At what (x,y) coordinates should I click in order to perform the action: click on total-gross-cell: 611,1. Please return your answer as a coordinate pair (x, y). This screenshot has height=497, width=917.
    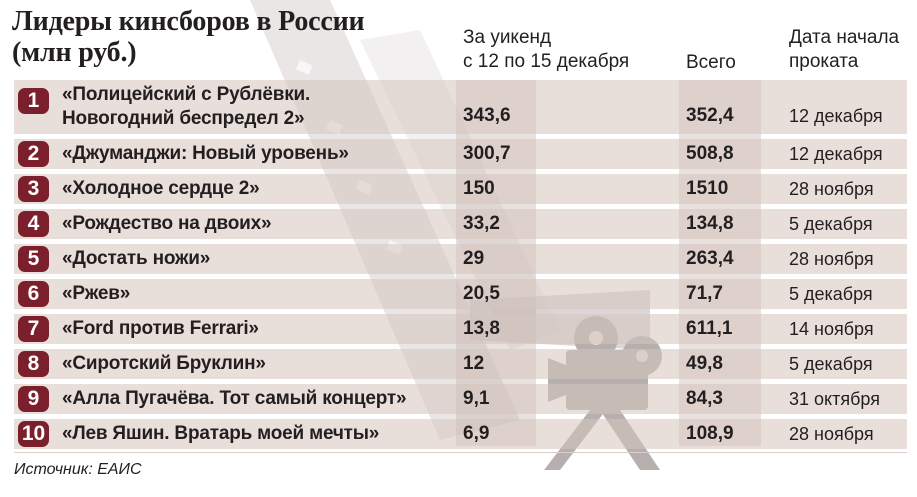
    Looking at the image, I should click on (709, 328).